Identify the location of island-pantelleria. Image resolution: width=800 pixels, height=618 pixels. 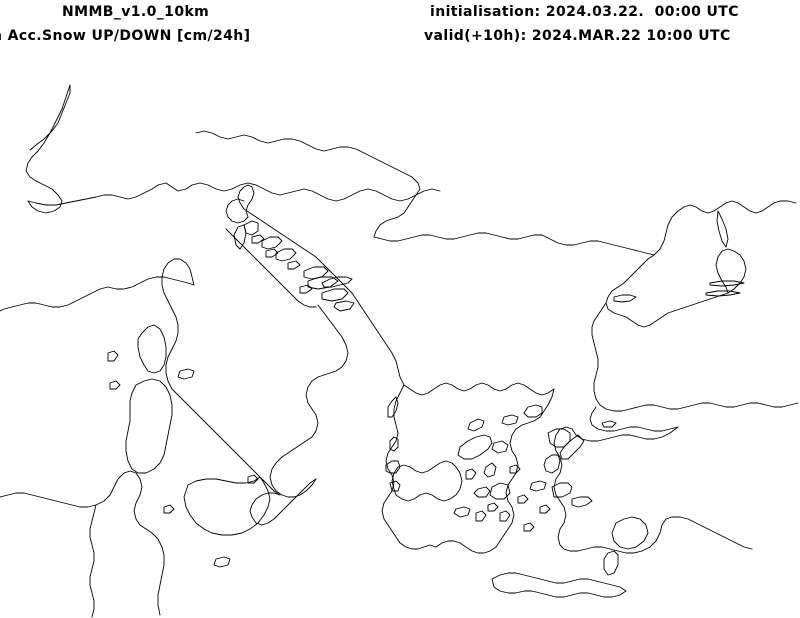
(169, 509).